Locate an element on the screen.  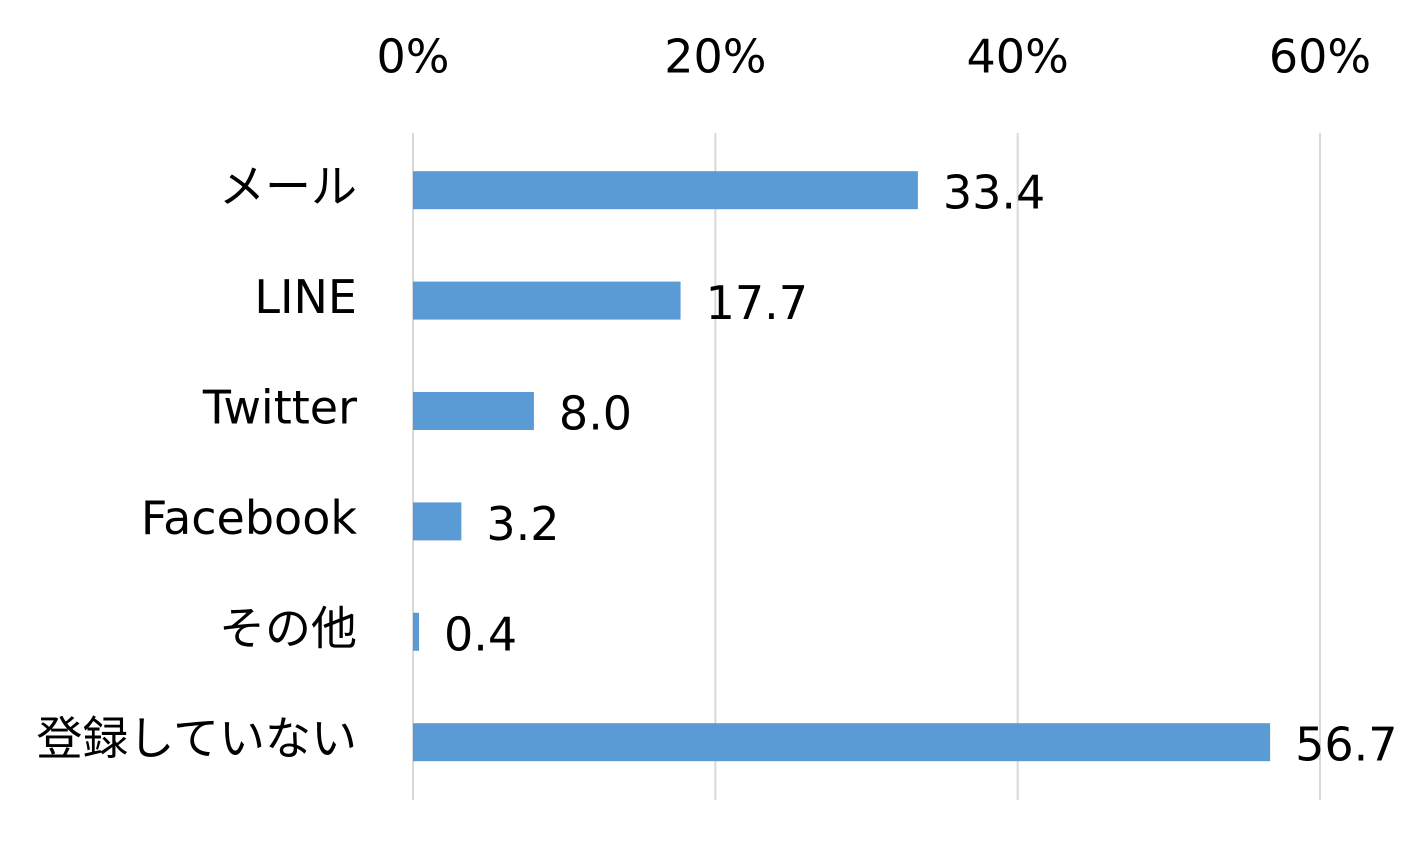
y-tick-label: 登録していない is located at coordinates (196, 739).